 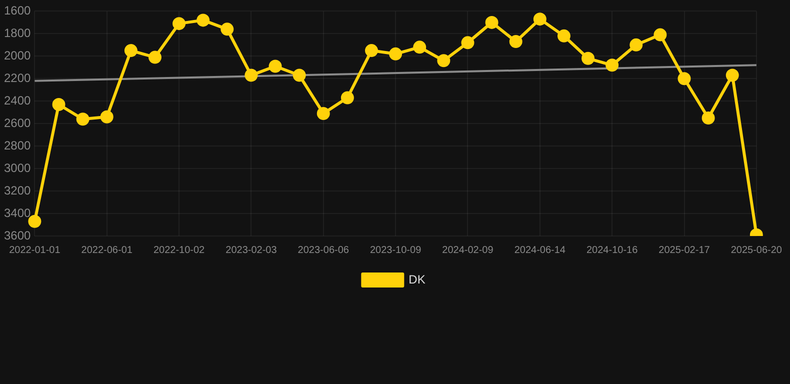 I want to click on x-tick-label: 2024-10-16, so click(x=612, y=250).